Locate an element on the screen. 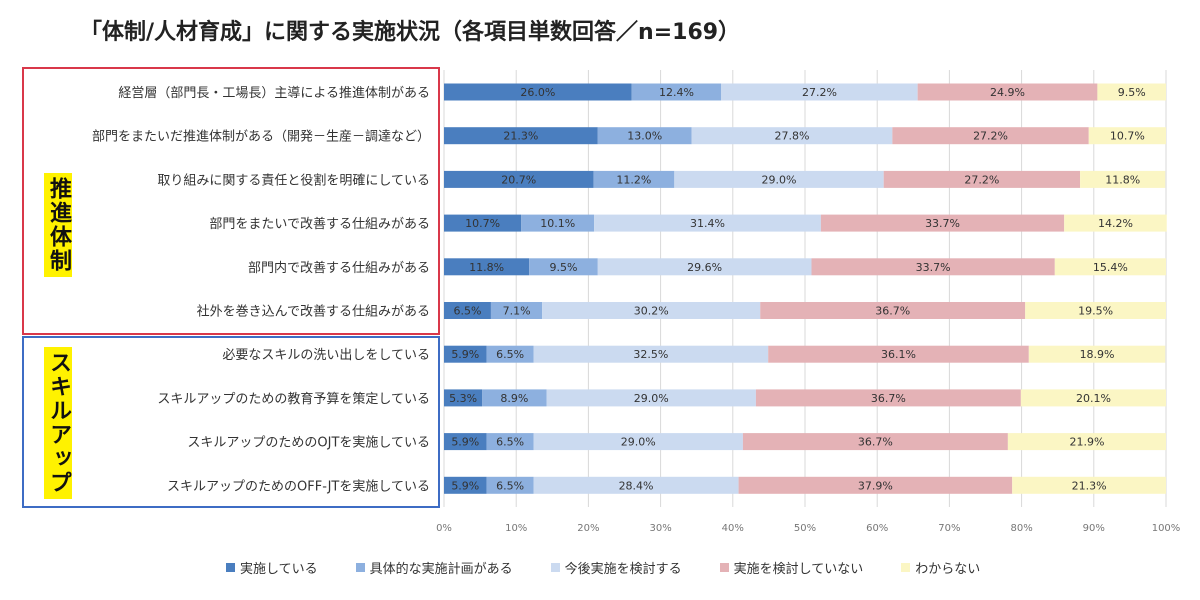 The image size is (1200, 600). data-label: 29.0% is located at coordinates (779, 179).